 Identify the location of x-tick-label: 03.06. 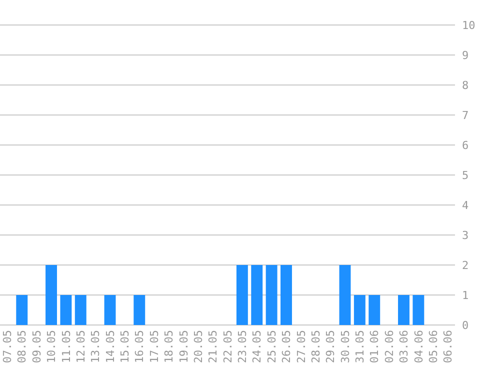
(404, 347).